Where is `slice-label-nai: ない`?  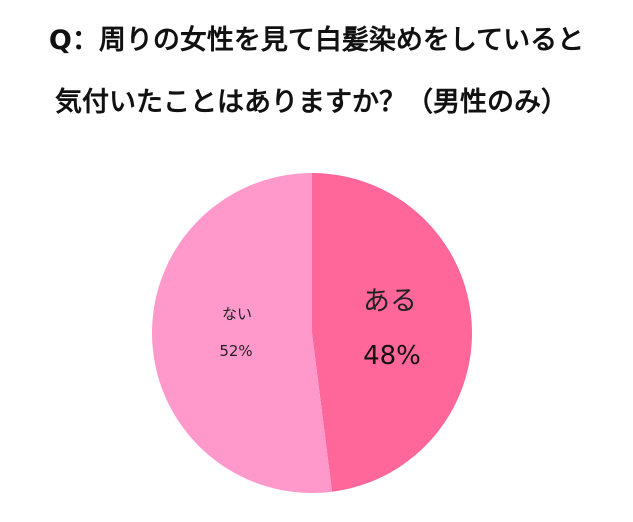 slice-label-nai: ない is located at coordinates (237, 314).